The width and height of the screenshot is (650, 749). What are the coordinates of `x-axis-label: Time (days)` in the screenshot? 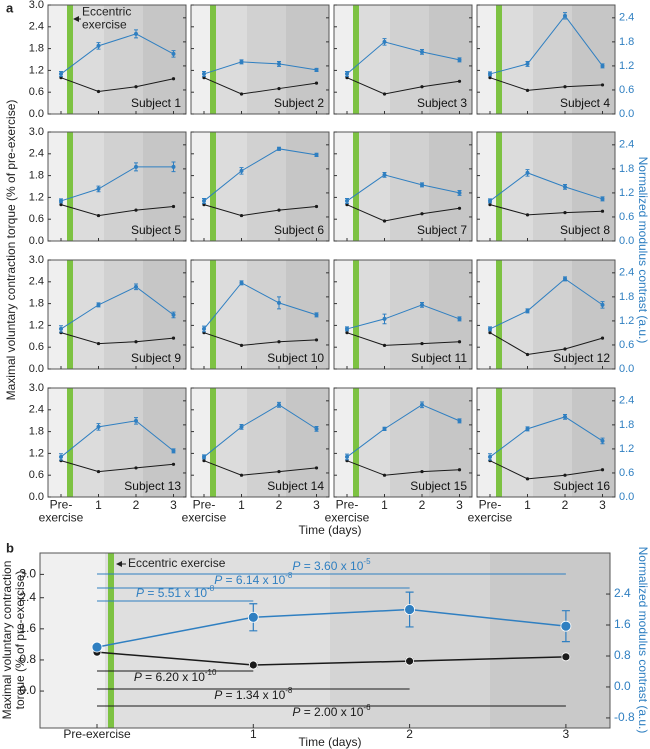 It's located at (330, 530).